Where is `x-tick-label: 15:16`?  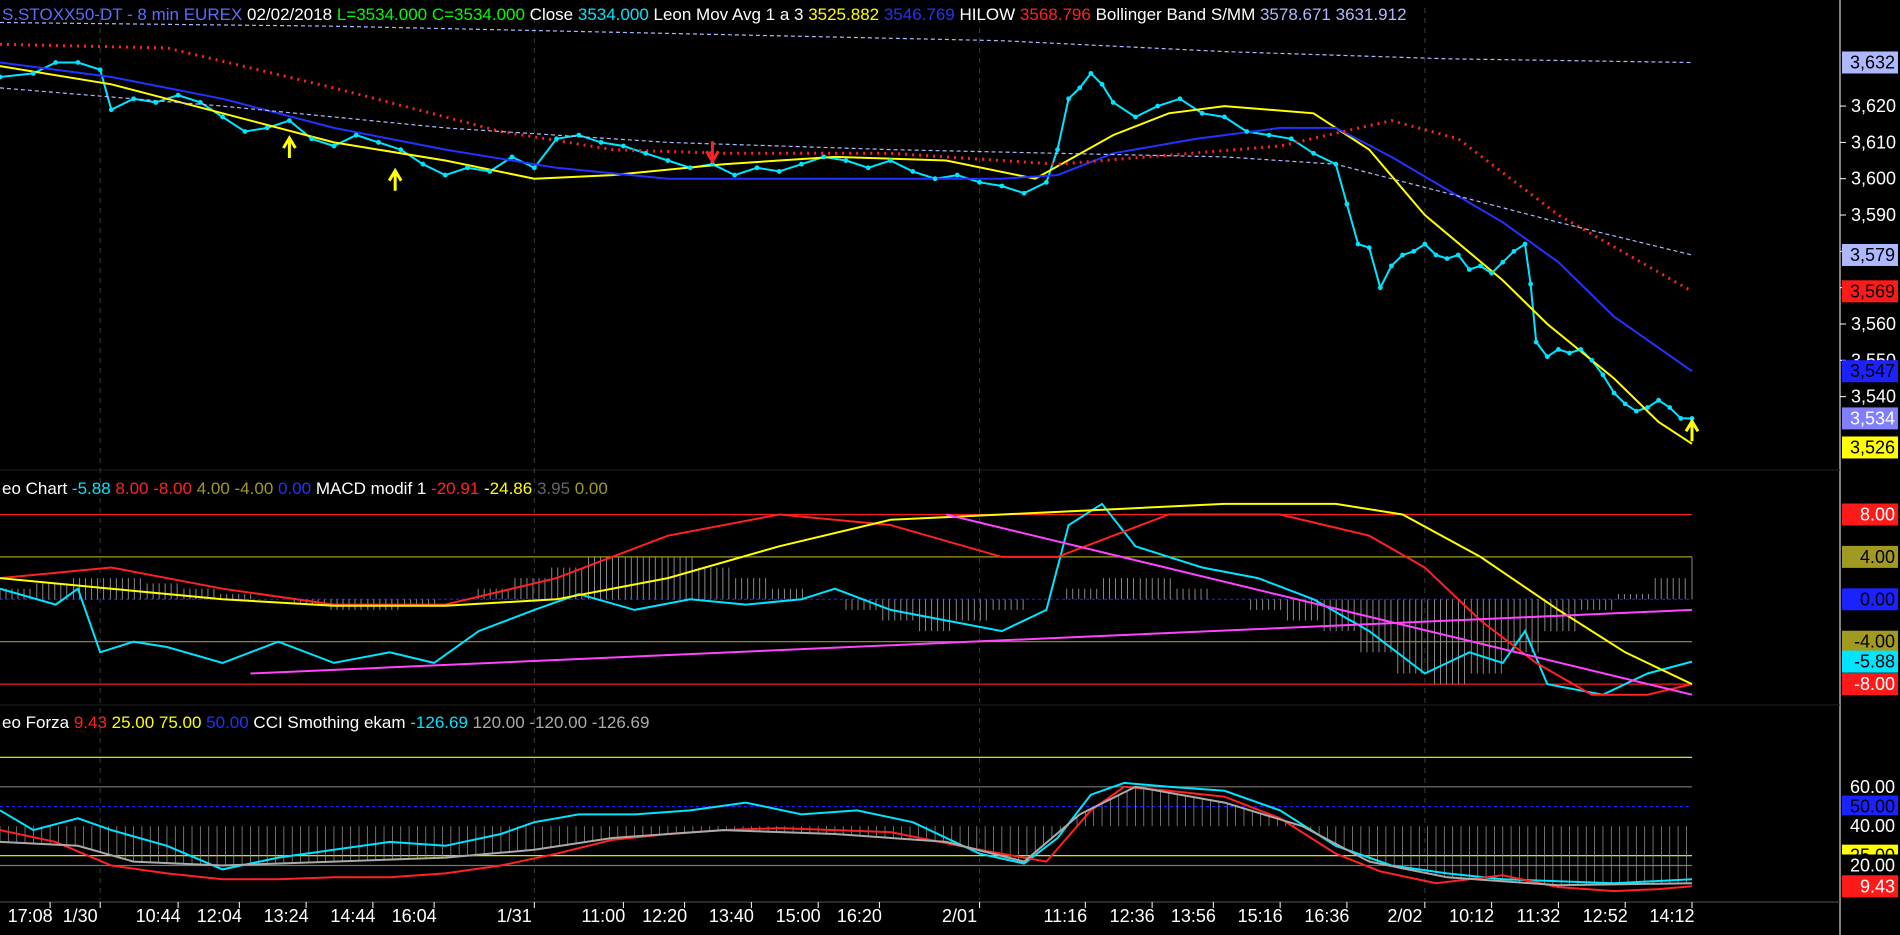 x-tick-label: 15:16 is located at coordinates (1260, 916).